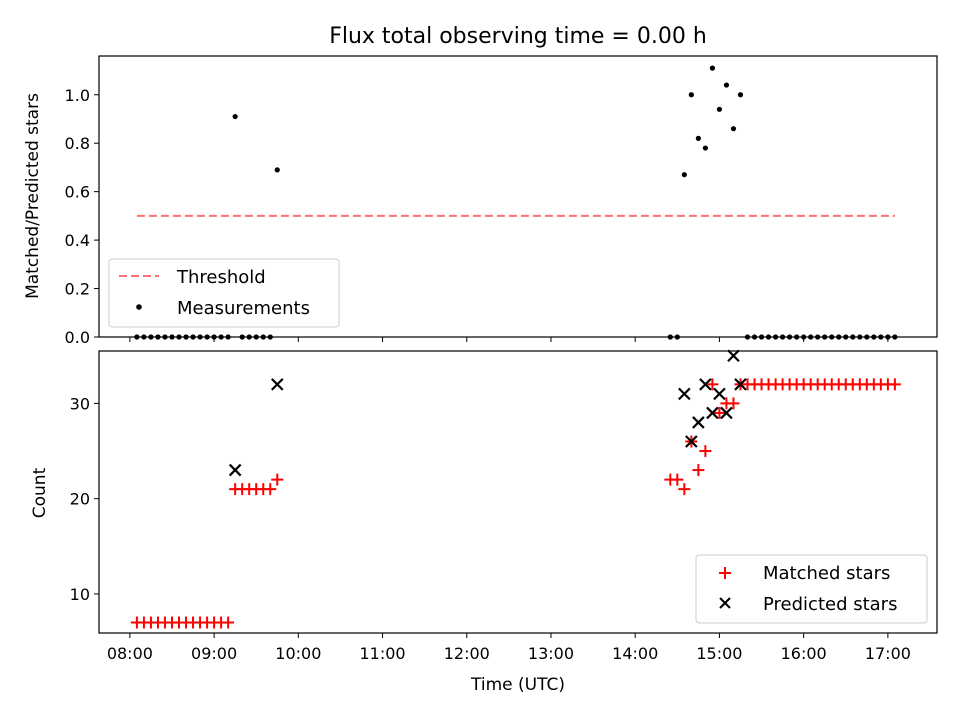 Image resolution: width=960 pixels, height=720 pixels. What do you see at coordinates (214, 653) in the screenshot?
I see `bottom-xtick-label: 09:00` at bounding box center [214, 653].